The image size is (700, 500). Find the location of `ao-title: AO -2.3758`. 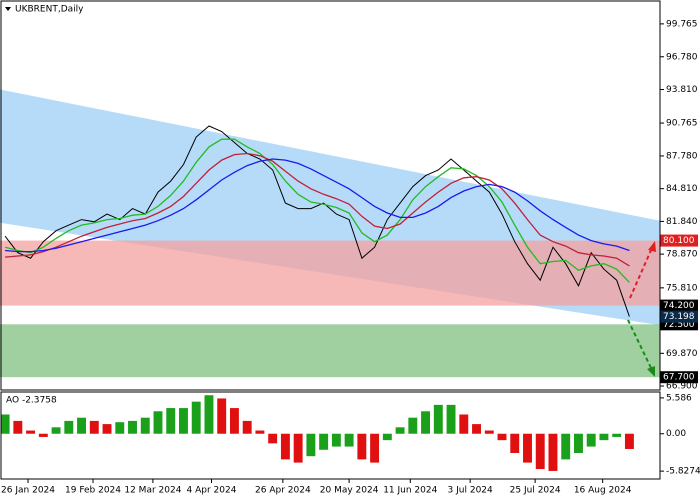

ao-title: AO -2.3758 is located at coordinates (31, 401).